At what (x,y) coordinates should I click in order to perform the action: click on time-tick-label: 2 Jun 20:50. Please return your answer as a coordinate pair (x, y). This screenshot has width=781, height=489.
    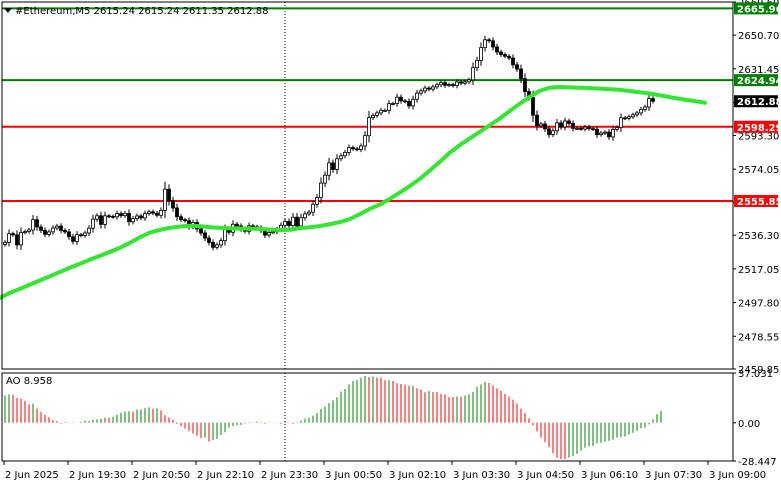
    Looking at the image, I should click on (161, 475).